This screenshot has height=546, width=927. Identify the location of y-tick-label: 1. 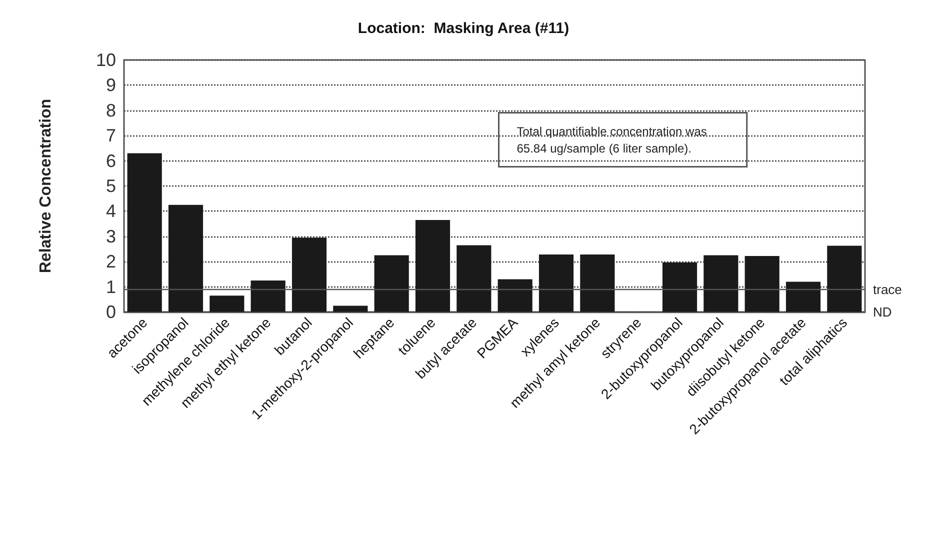
(111, 286).